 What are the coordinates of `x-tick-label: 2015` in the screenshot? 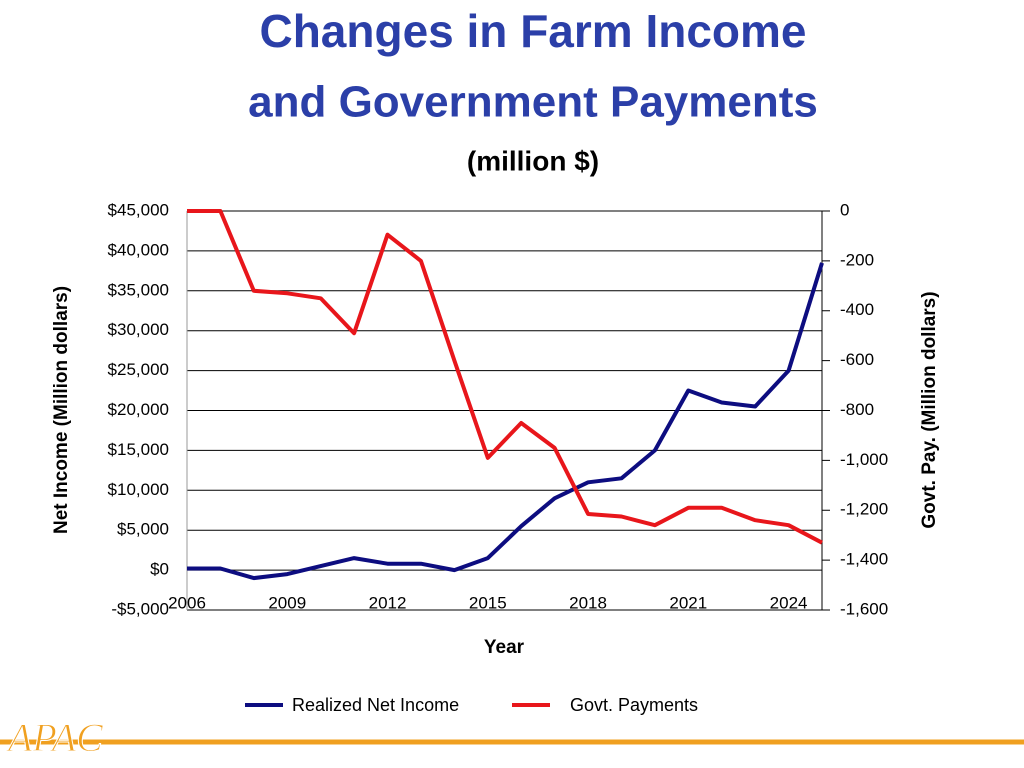 It's located at (488, 602).